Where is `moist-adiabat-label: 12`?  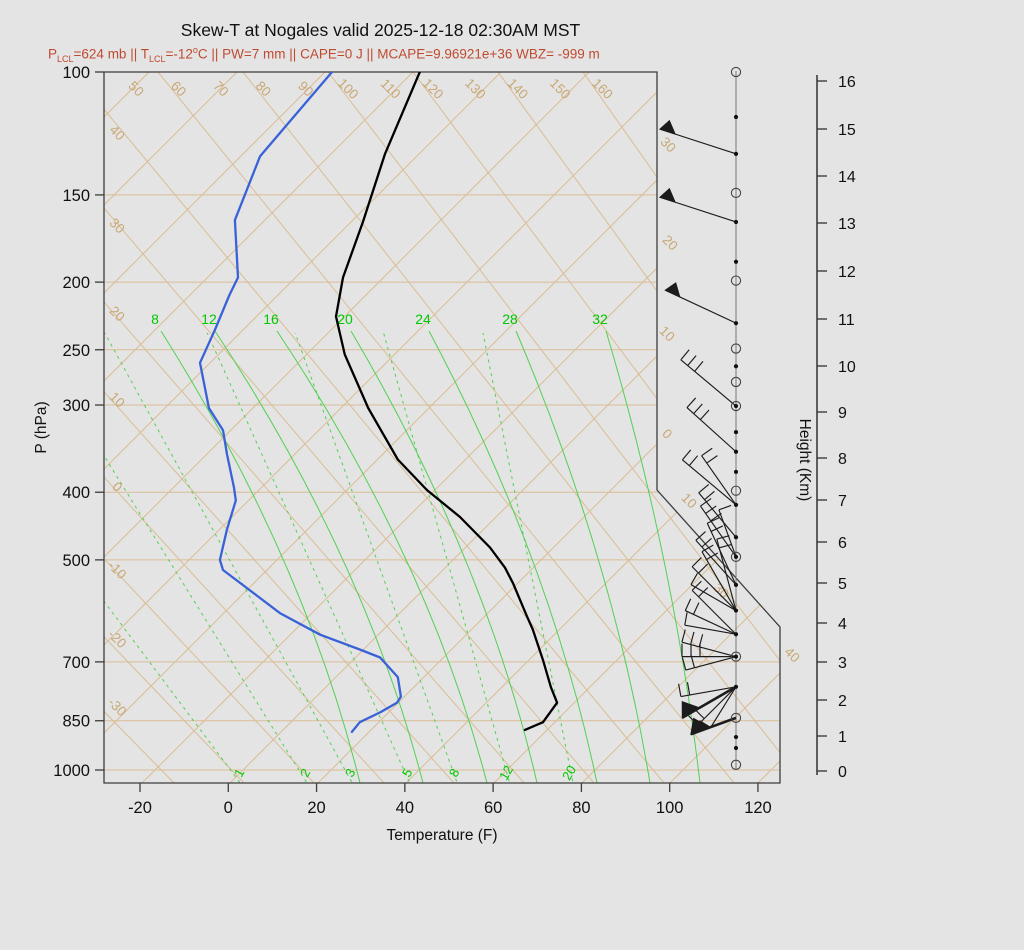
moist-adiabat-label: 12 is located at coordinates (209, 319).